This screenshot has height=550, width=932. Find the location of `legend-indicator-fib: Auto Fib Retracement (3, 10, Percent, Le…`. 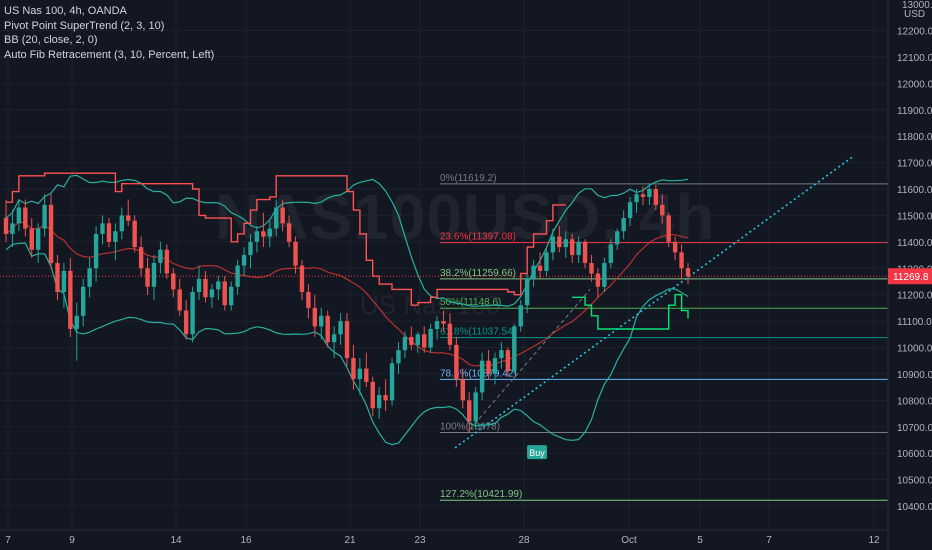

legend-indicator-fib: Auto Fib Retracement (3, 10, Percent, Le… is located at coordinates (109, 54).